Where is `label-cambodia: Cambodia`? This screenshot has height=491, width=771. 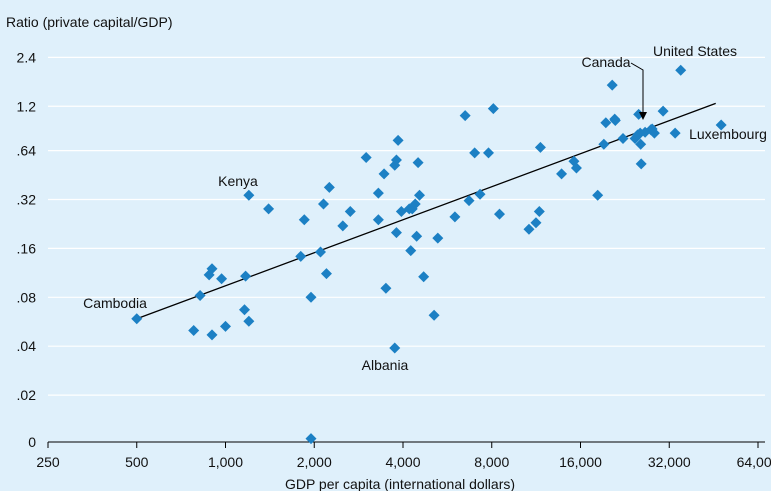
label-cambodia: Cambodia is located at coordinates (115, 303).